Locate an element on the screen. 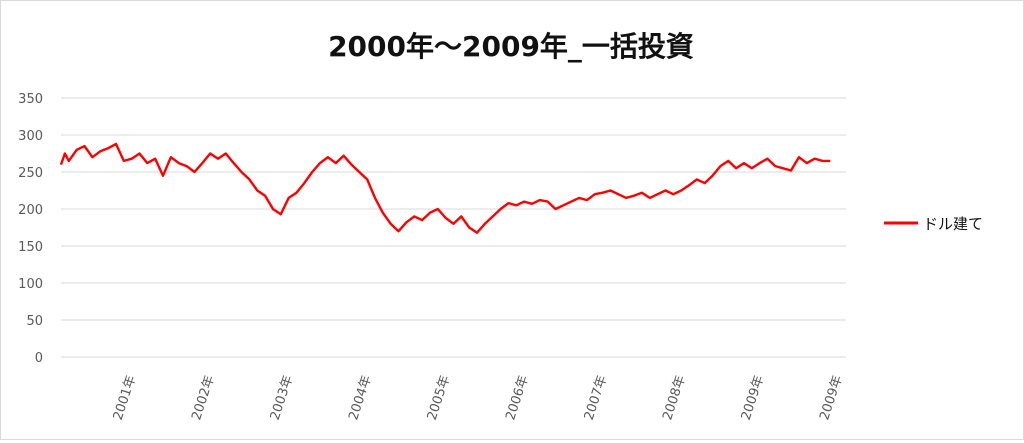 Image resolution: width=1024 pixels, height=443 pixels. x-tick-label: 2004年 is located at coordinates (360, 398).